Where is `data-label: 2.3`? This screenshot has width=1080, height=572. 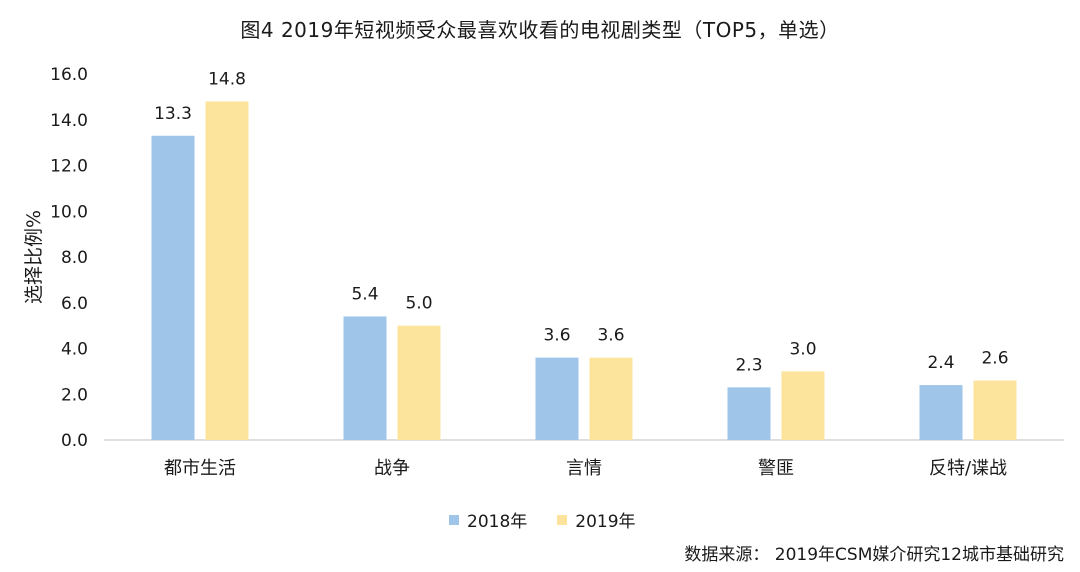 data-label: 2.3 is located at coordinates (748, 365).